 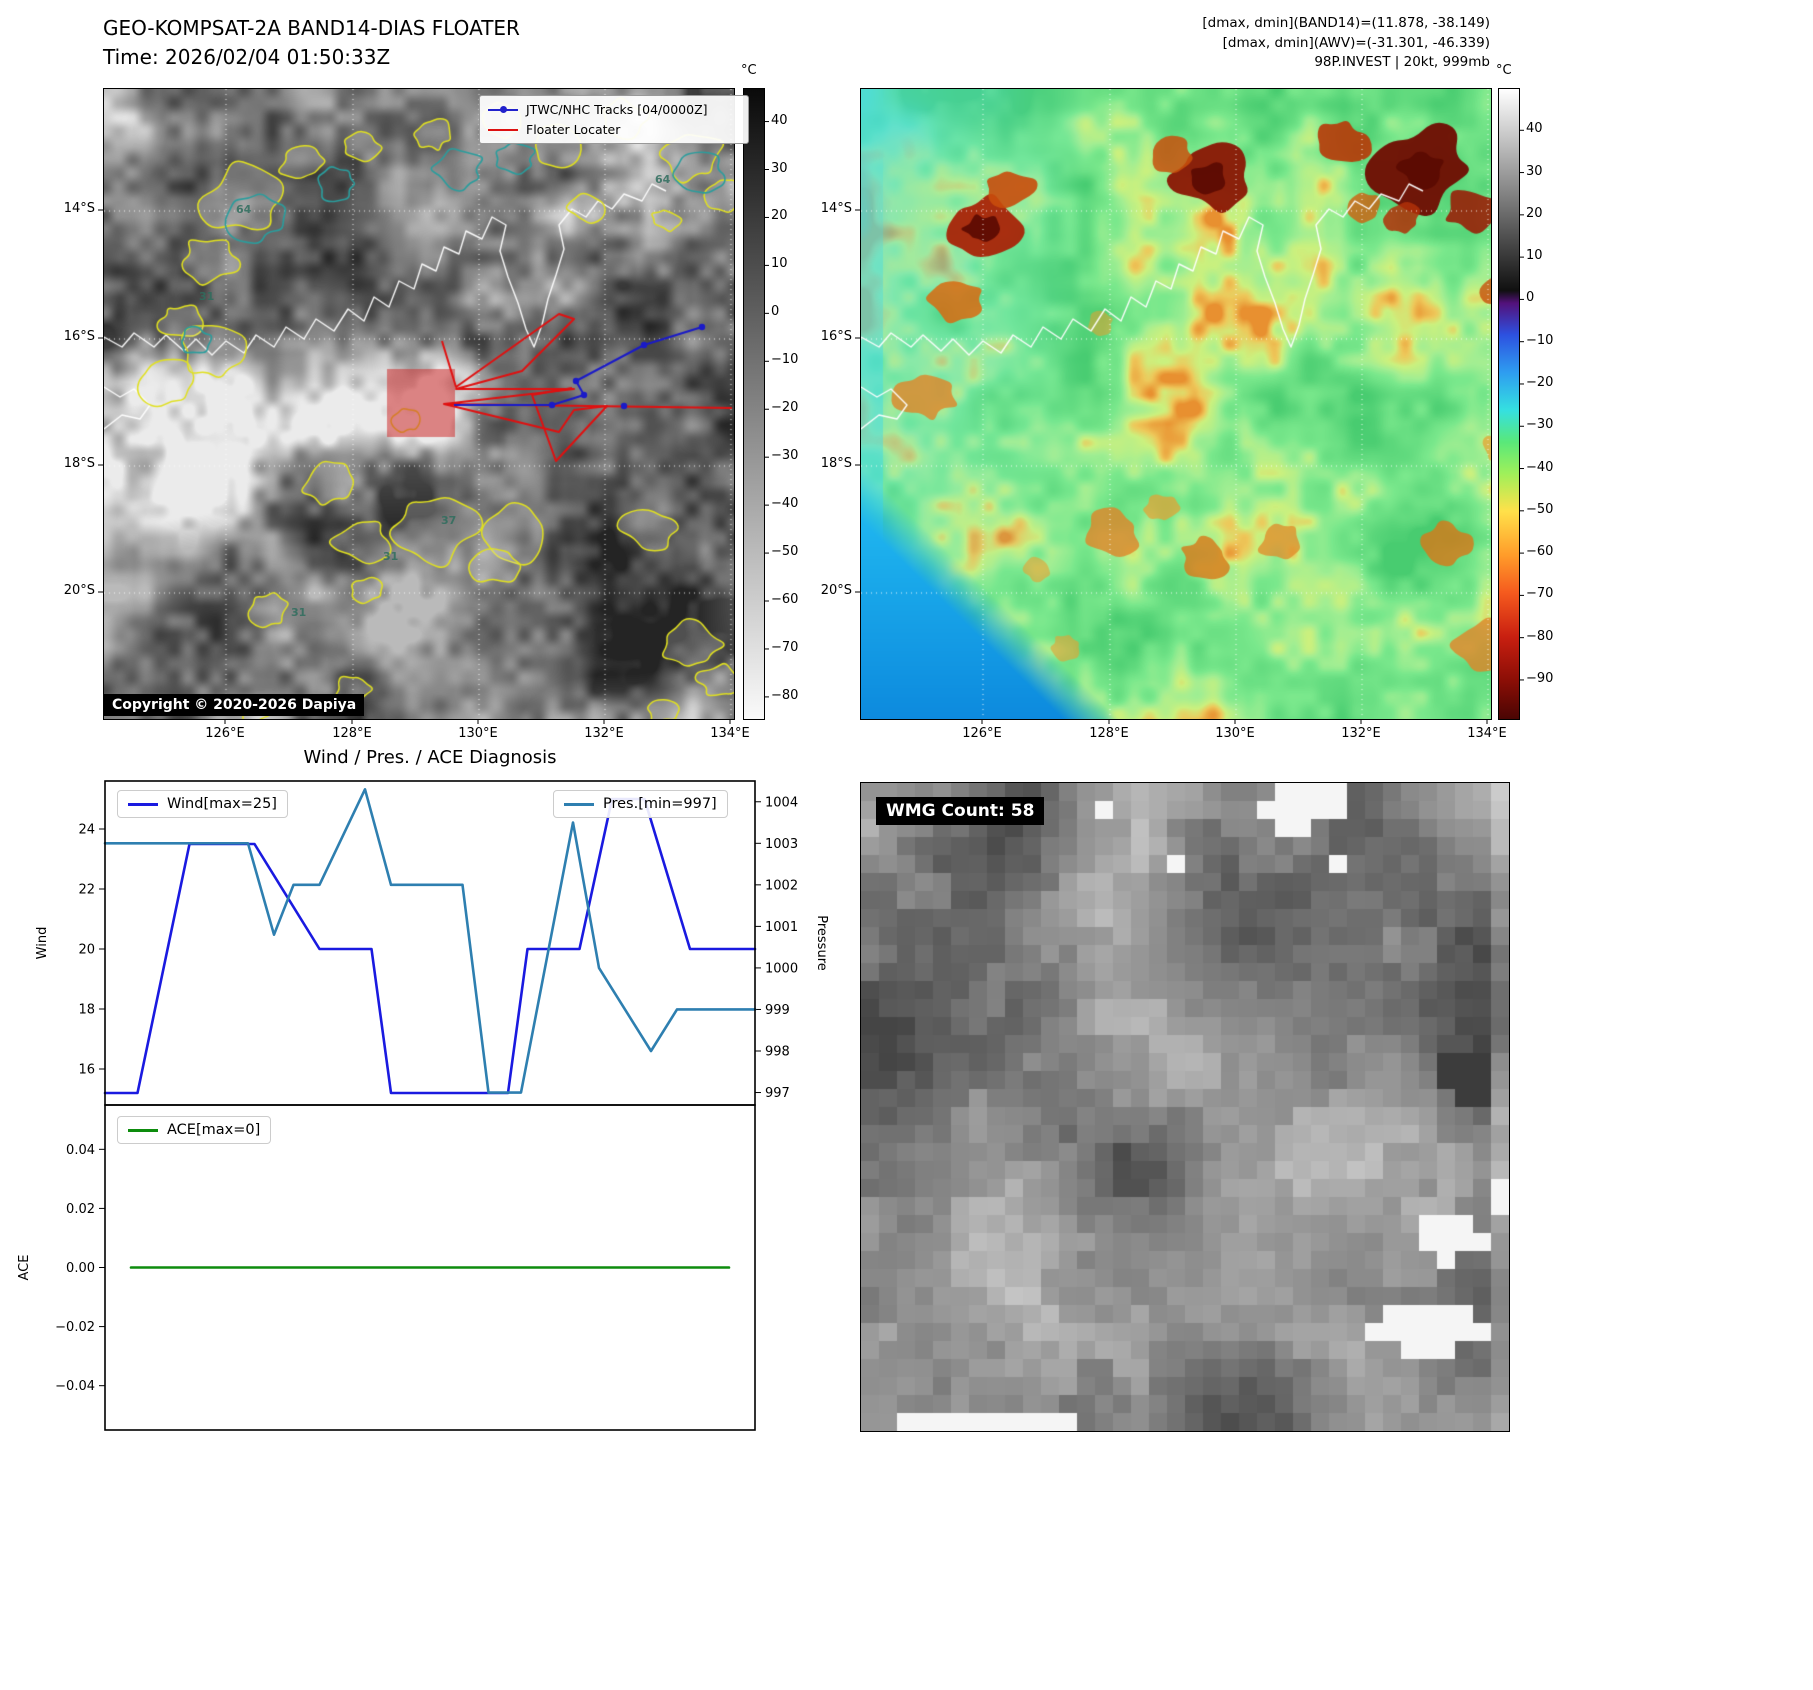 I want to click on pressure-legend: Pres.[min=997], so click(x=640, y=804).